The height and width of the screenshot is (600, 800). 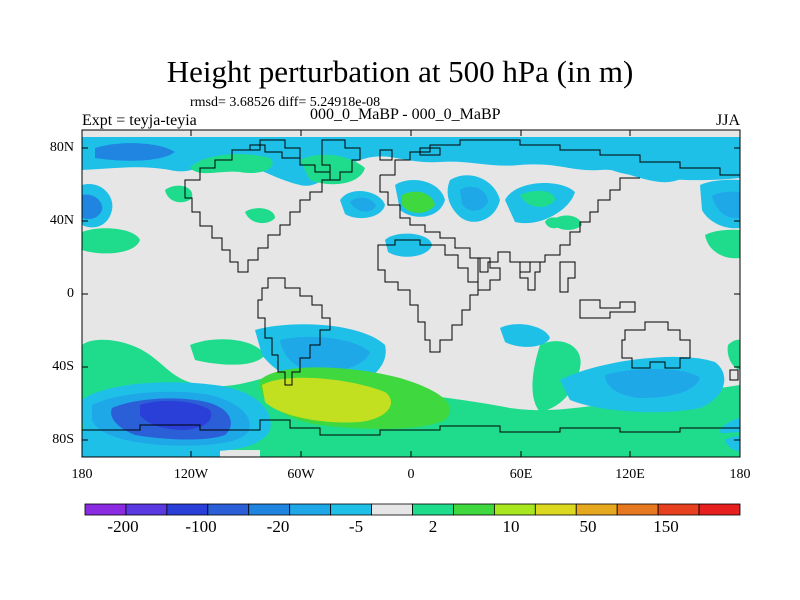 What do you see at coordinates (356, 526) in the screenshot?
I see `colorbar-label-4: -5` at bounding box center [356, 526].